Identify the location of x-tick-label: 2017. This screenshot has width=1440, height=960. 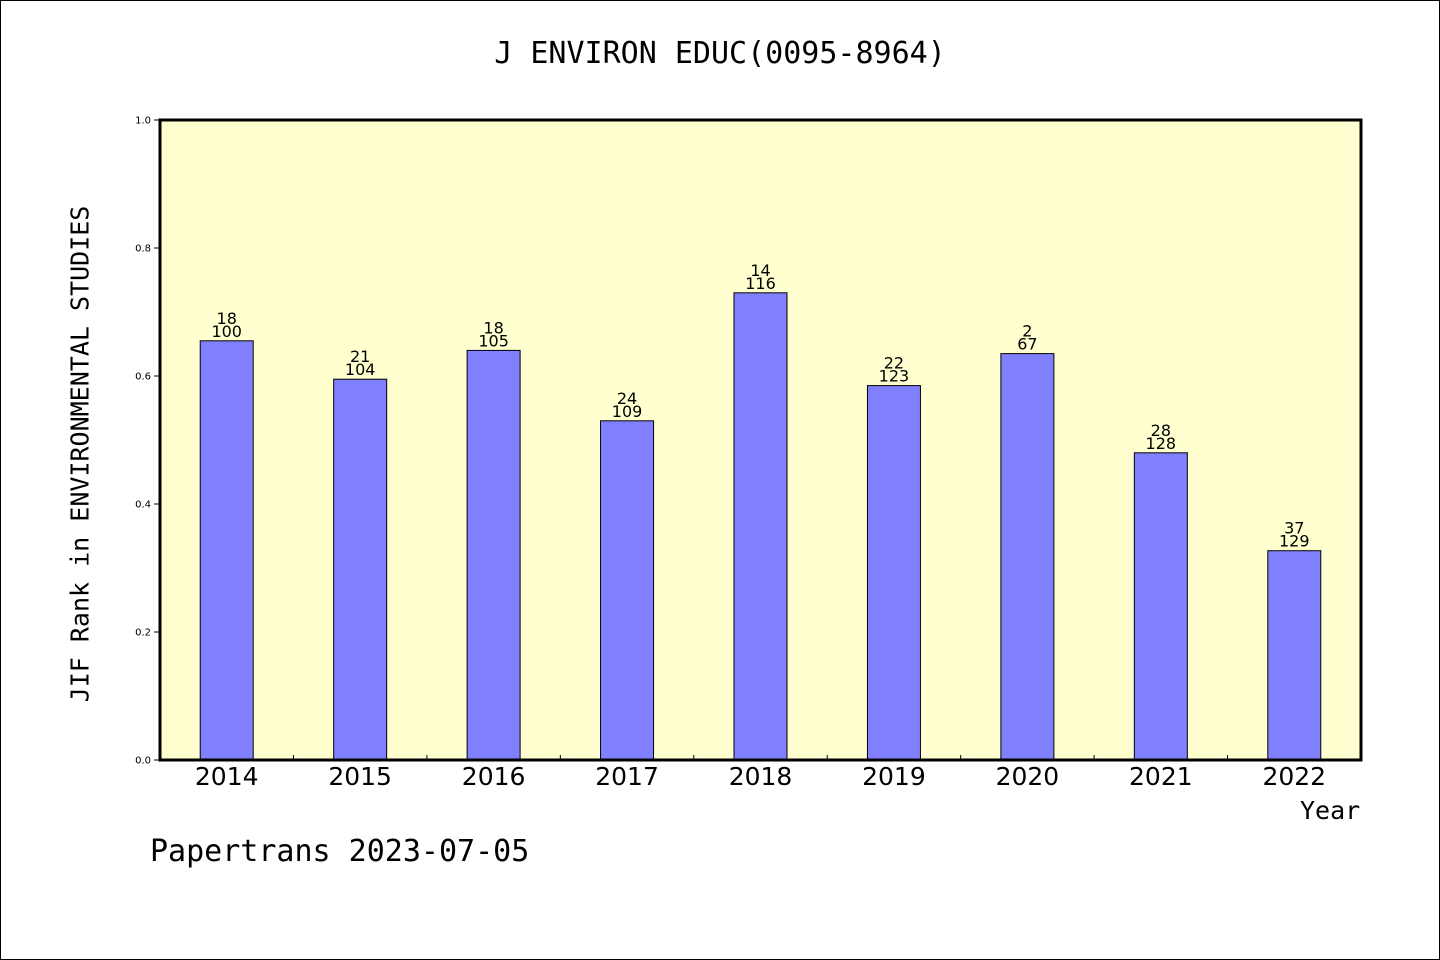
(627, 776).